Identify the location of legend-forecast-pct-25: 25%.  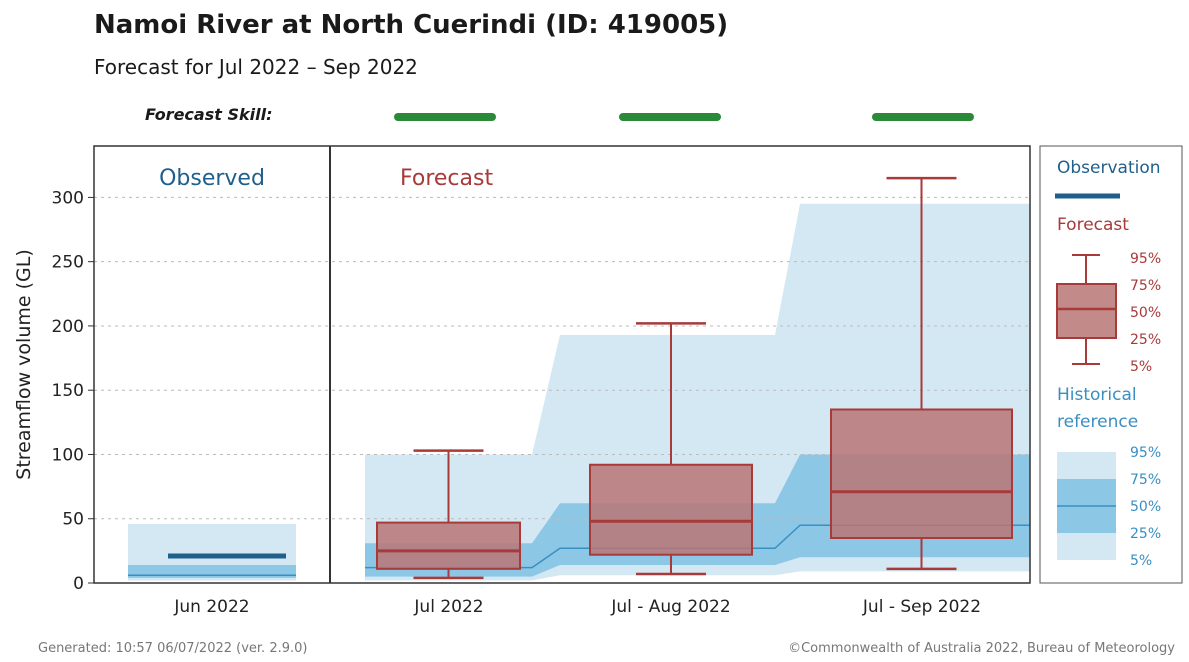
(1145, 340).